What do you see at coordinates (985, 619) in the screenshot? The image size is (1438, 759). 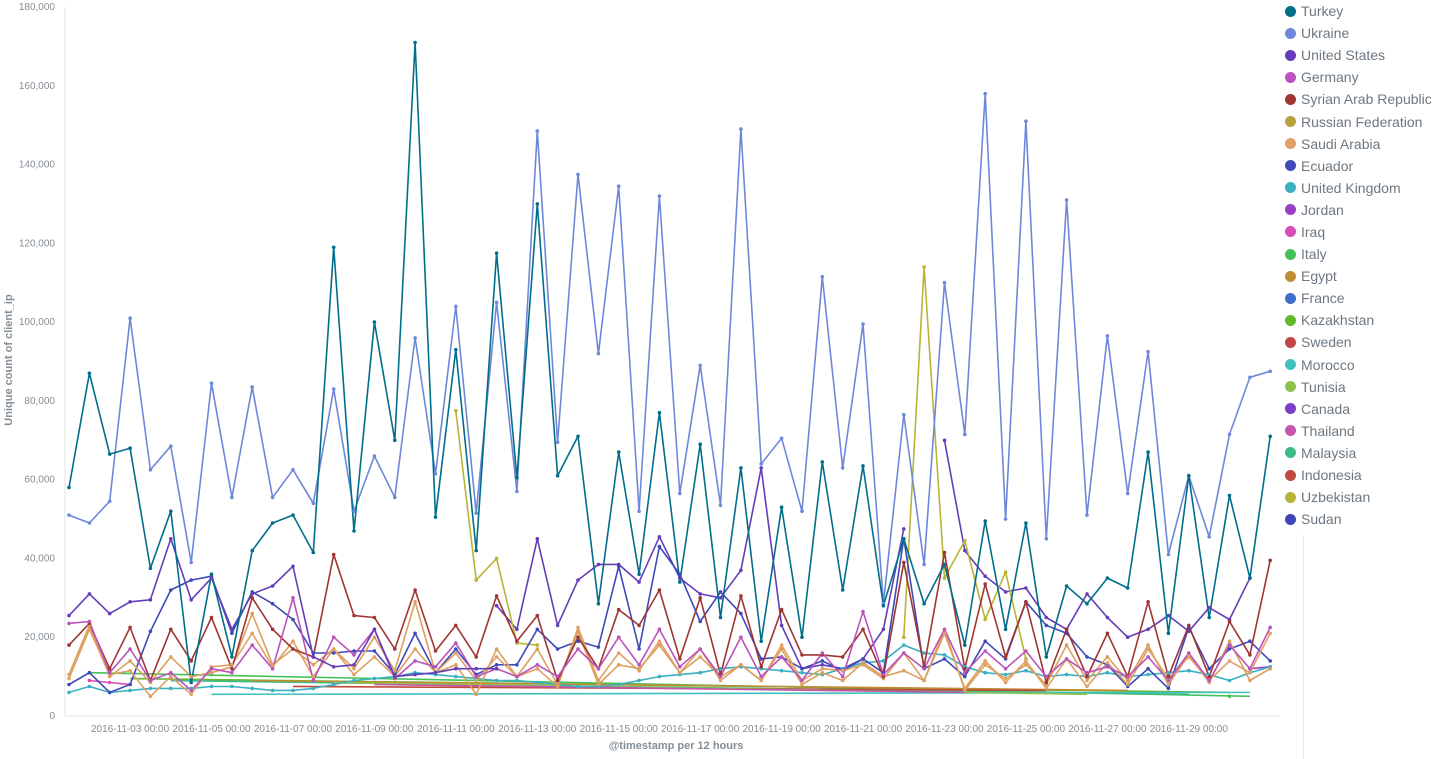 I see `data-point-uzbekistan` at bounding box center [985, 619].